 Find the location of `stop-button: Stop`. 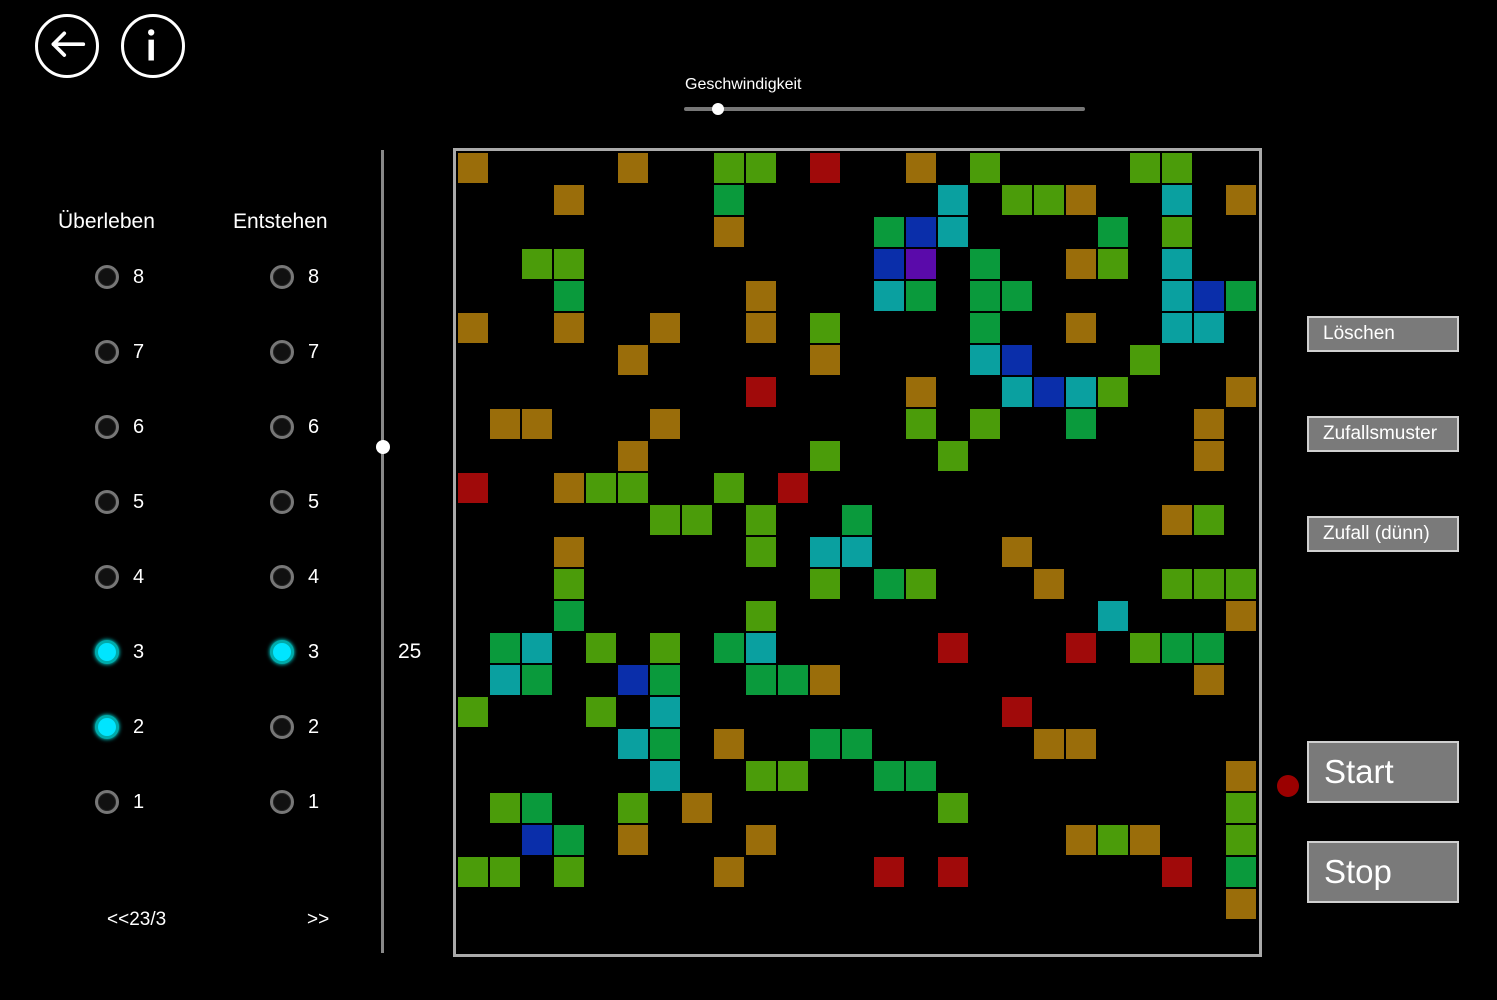

stop-button: Stop is located at coordinates (1383, 872).